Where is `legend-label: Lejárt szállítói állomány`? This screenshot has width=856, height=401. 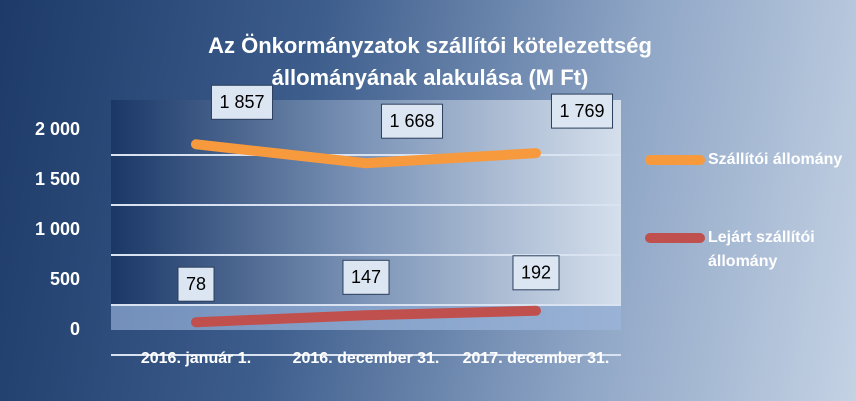
legend-label: Lejárt szállítói állomány is located at coordinates (761, 249).